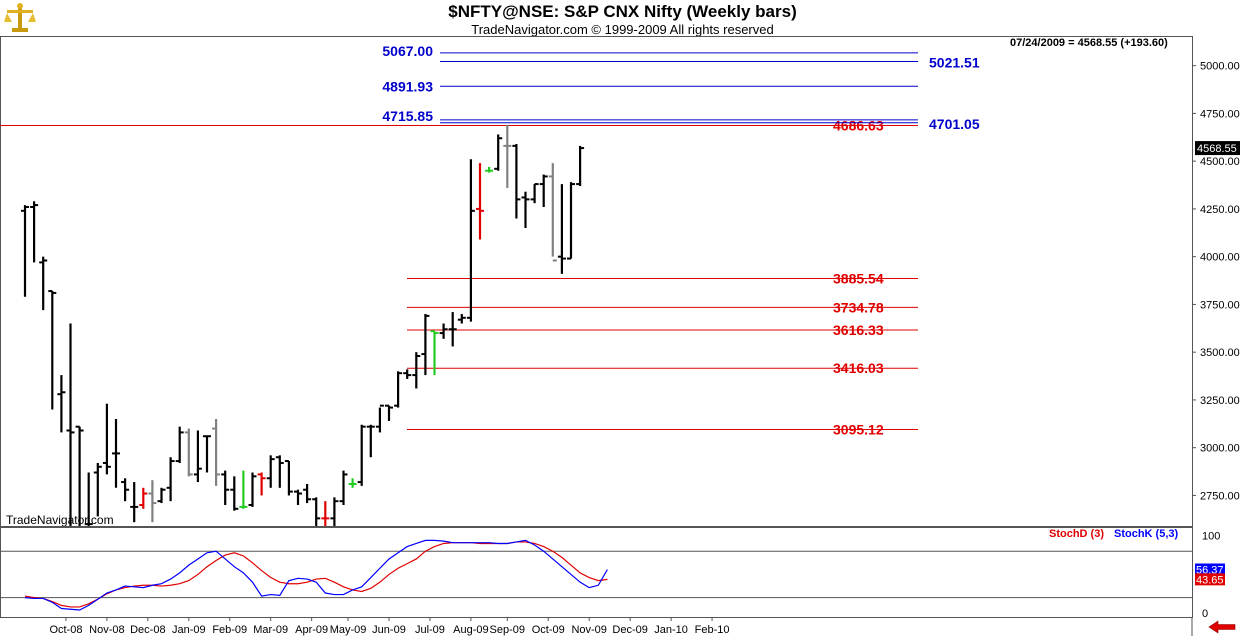 The width and height of the screenshot is (1245, 640). Describe the element at coordinates (348, 630) in the screenshot. I see `x-tick-label: May-09` at that location.